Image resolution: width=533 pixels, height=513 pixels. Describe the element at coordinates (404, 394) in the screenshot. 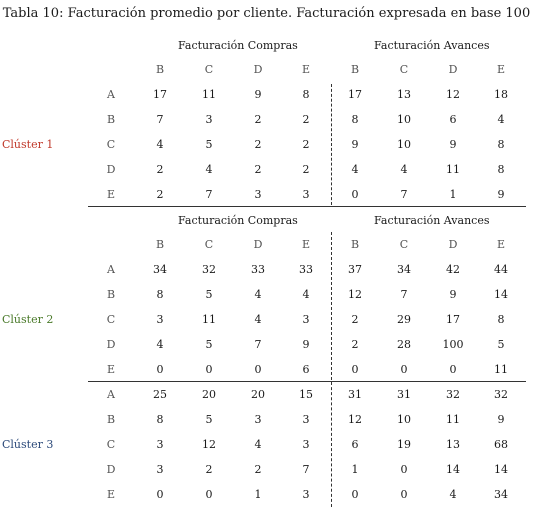

I see `table-cell: 31` at that location.